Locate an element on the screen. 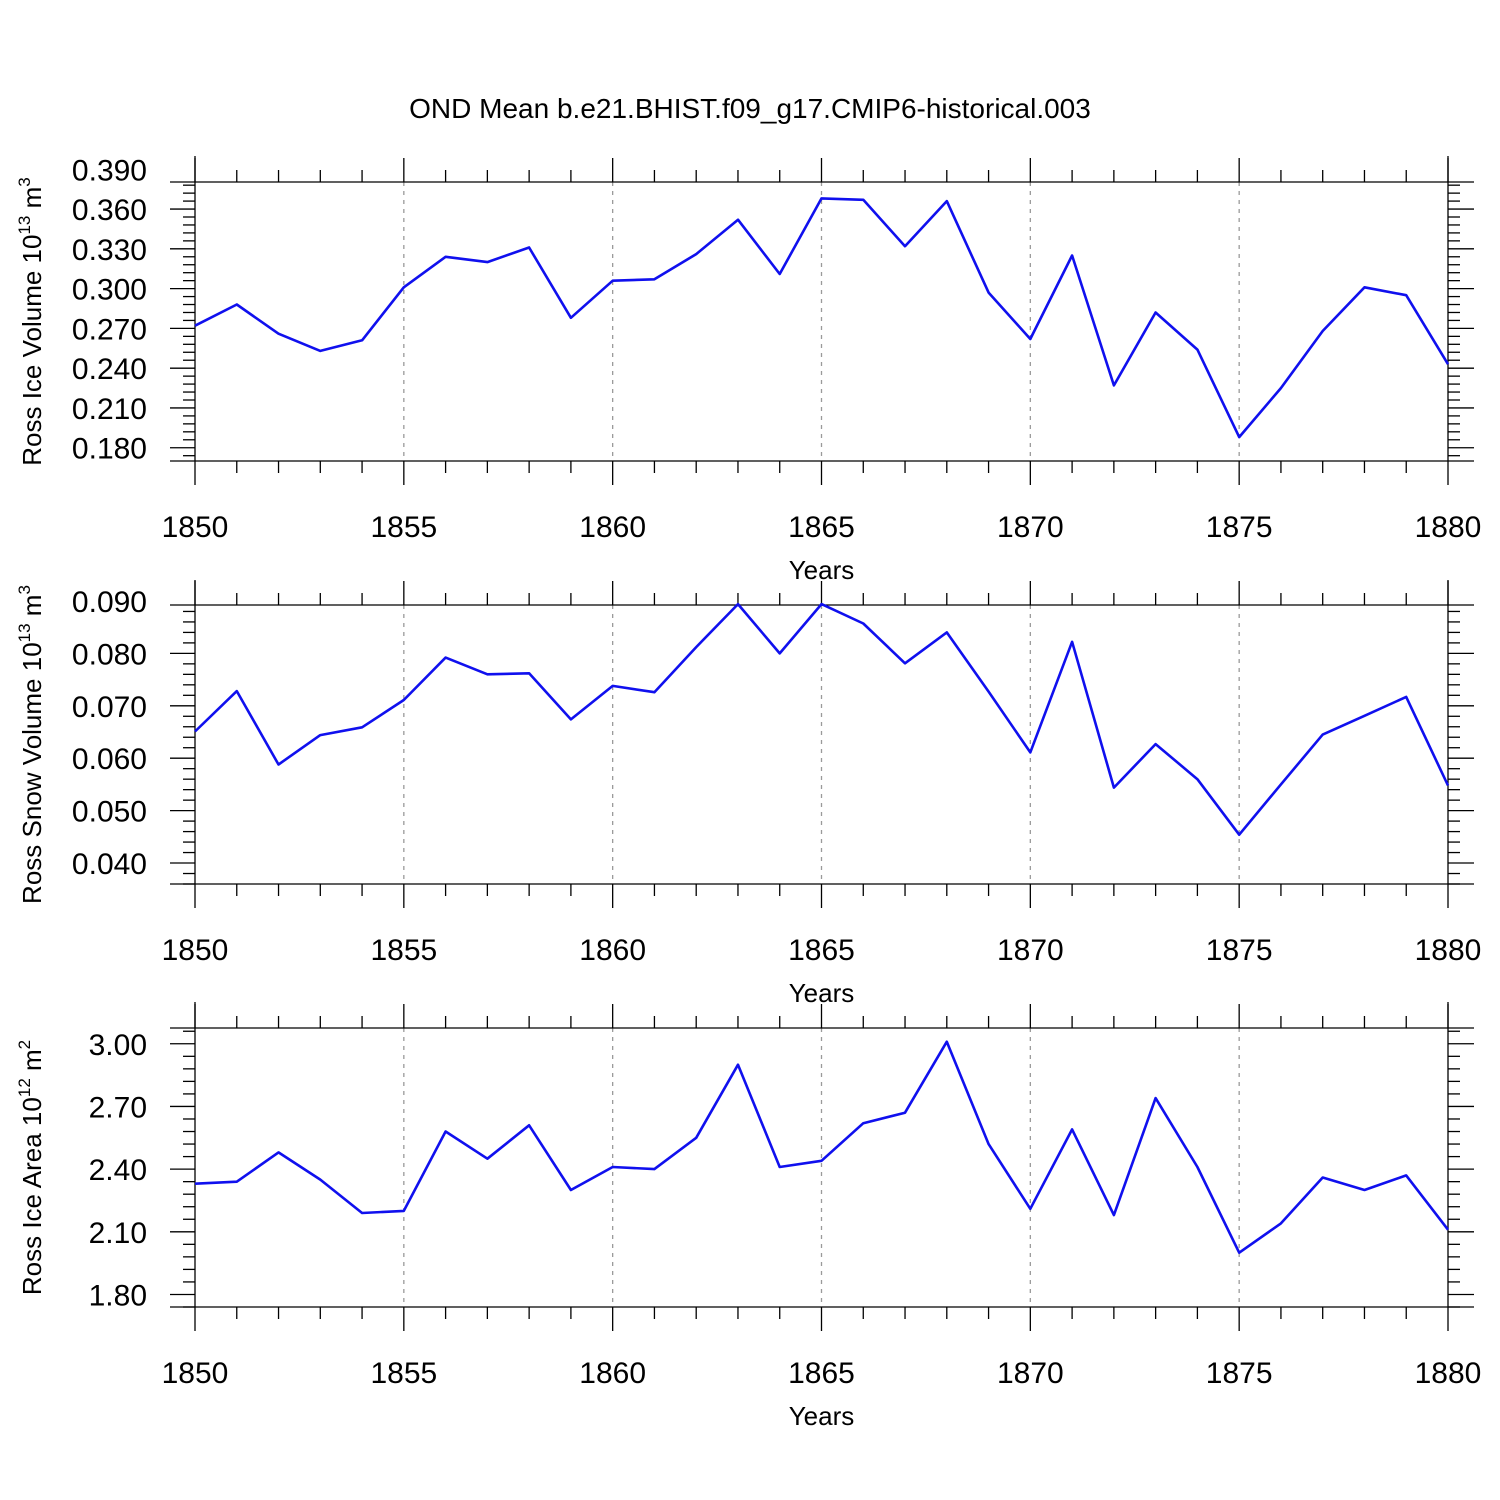 Image resolution: width=1500 pixels, height=1500 pixels. y-tick-label: 0.360 is located at coordinates (109, 210).